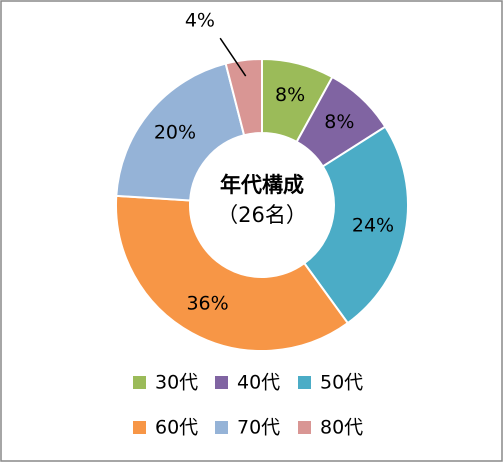 Image resolution: width=503 pixels, height=462 pixels. Describe the element at coordinates (176, 428) in the screenshot. I see `legend-label: 60代` at that location.